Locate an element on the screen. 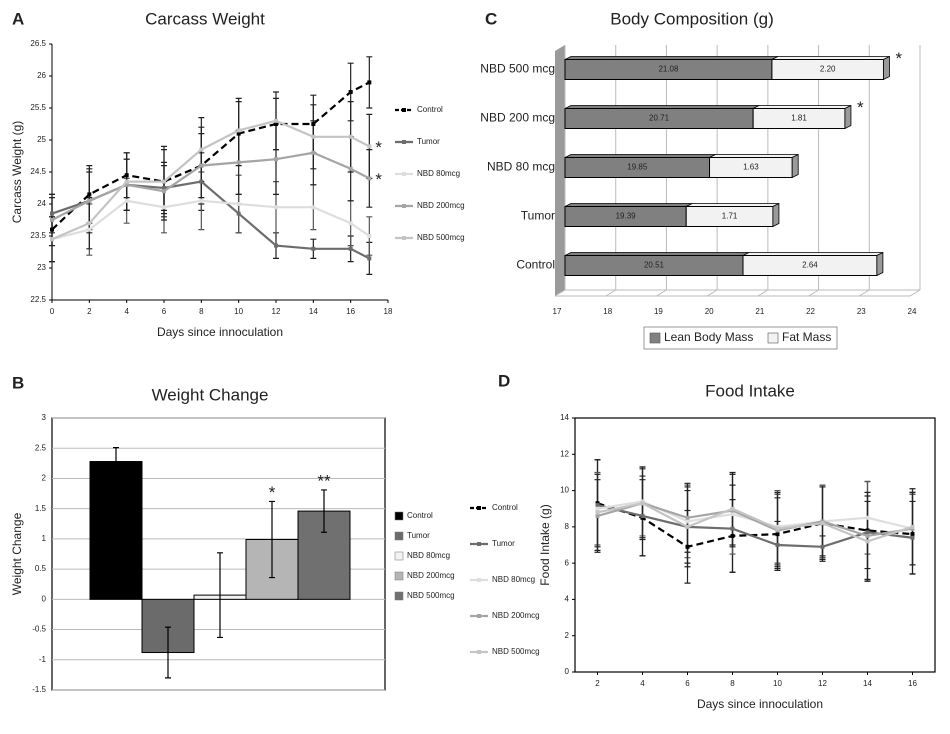 This screenshot has height=734, width=950. x-tick-label: 2 is located at coordinates (89, 311).